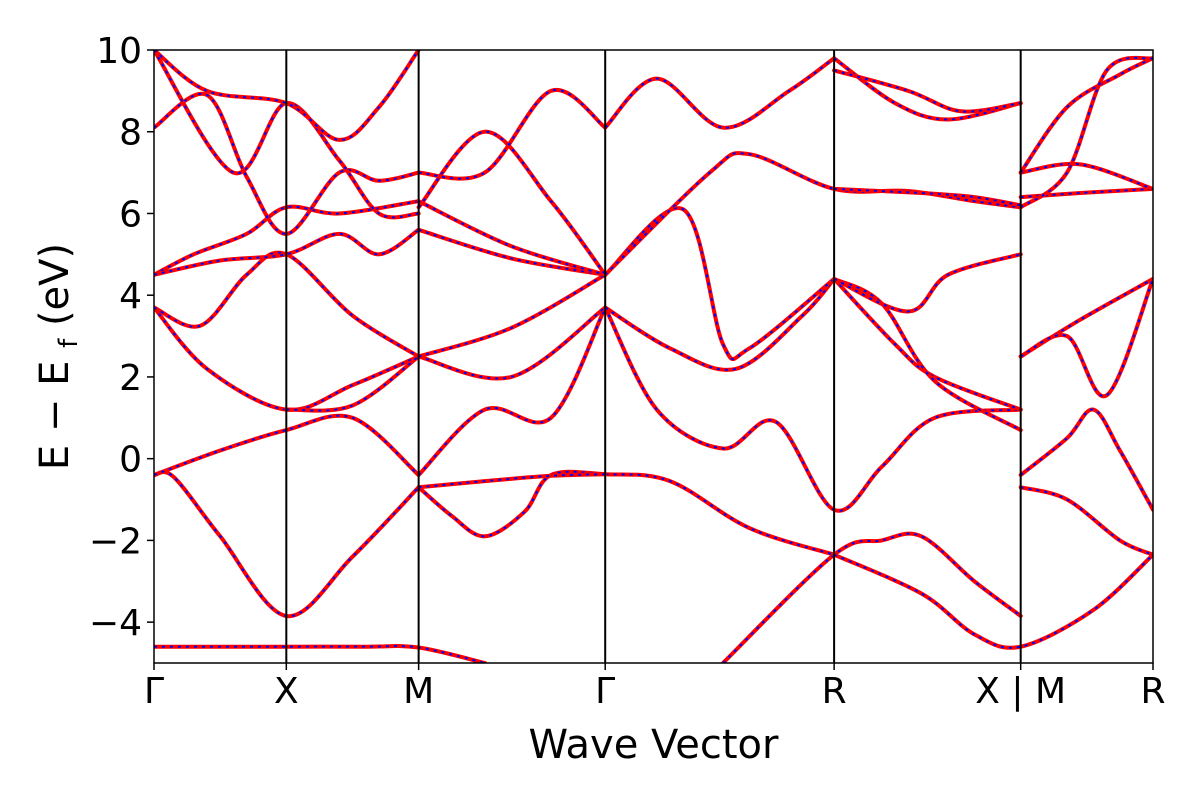  What do you see at coordinates (654, 745) in the screenshot?
I see `x-axis-title: Wave Vector` at bounding box center [654, 745].